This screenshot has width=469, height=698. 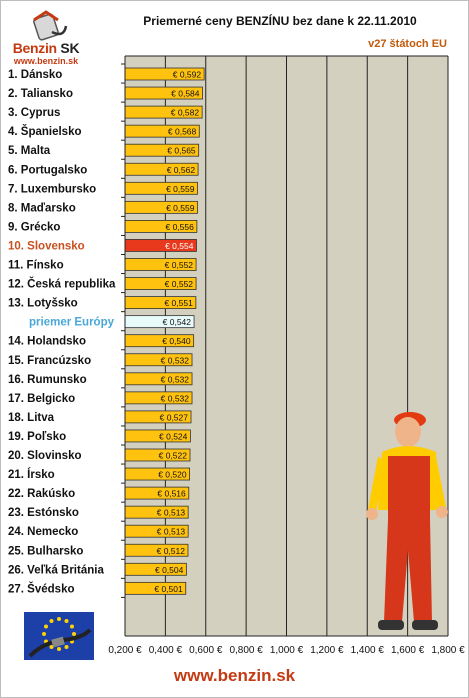 I want to click on category-label: 25. Bulharsko, so click(x=45, y=551).